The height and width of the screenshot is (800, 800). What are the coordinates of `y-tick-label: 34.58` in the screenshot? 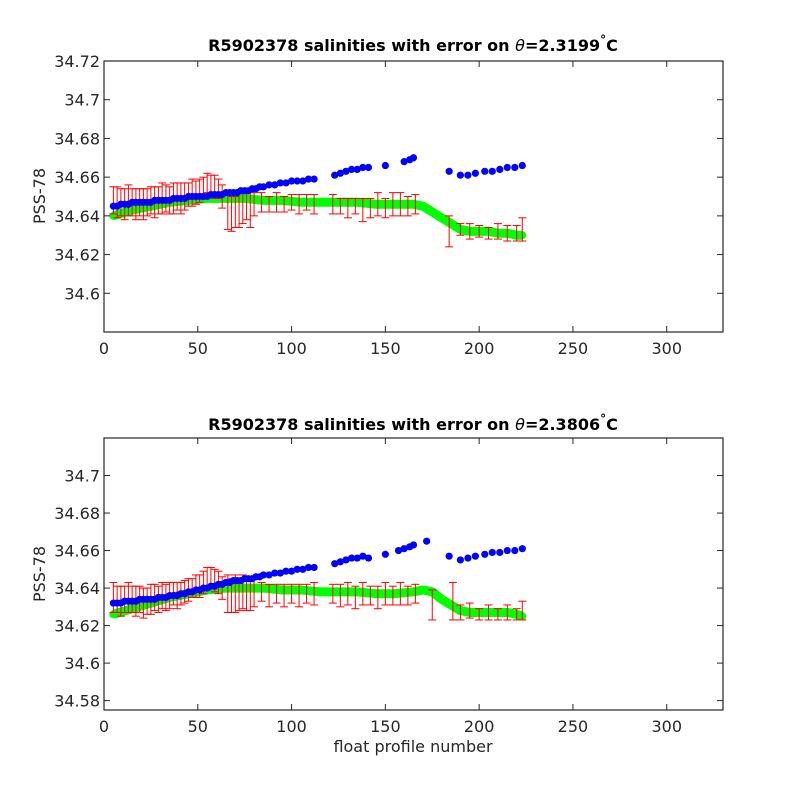 It's located at (77, 701).